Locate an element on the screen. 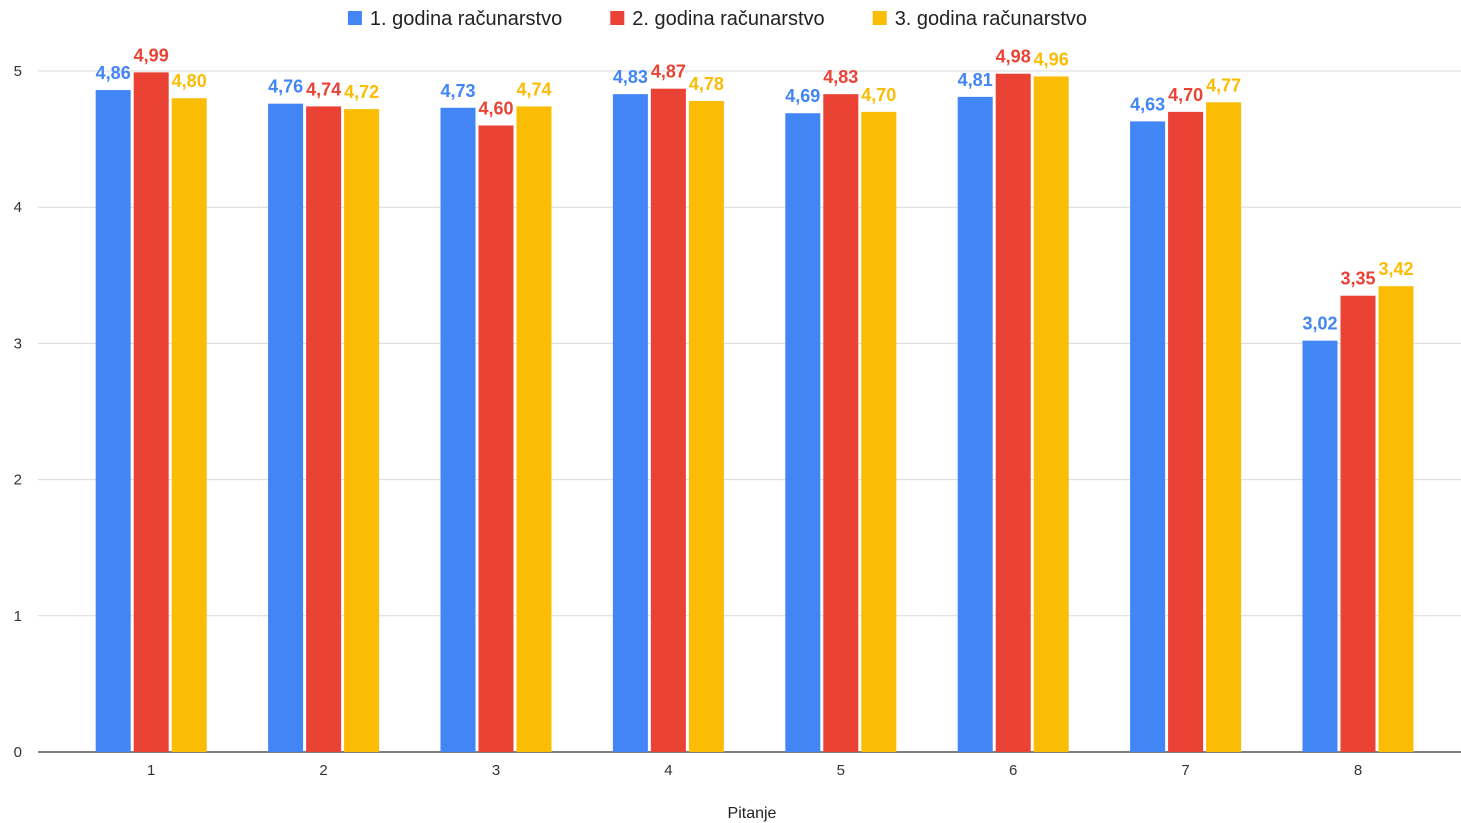 This screenshot has height=823, width=1461. data-label: 4,63 is located at coordinates (1147, 104).